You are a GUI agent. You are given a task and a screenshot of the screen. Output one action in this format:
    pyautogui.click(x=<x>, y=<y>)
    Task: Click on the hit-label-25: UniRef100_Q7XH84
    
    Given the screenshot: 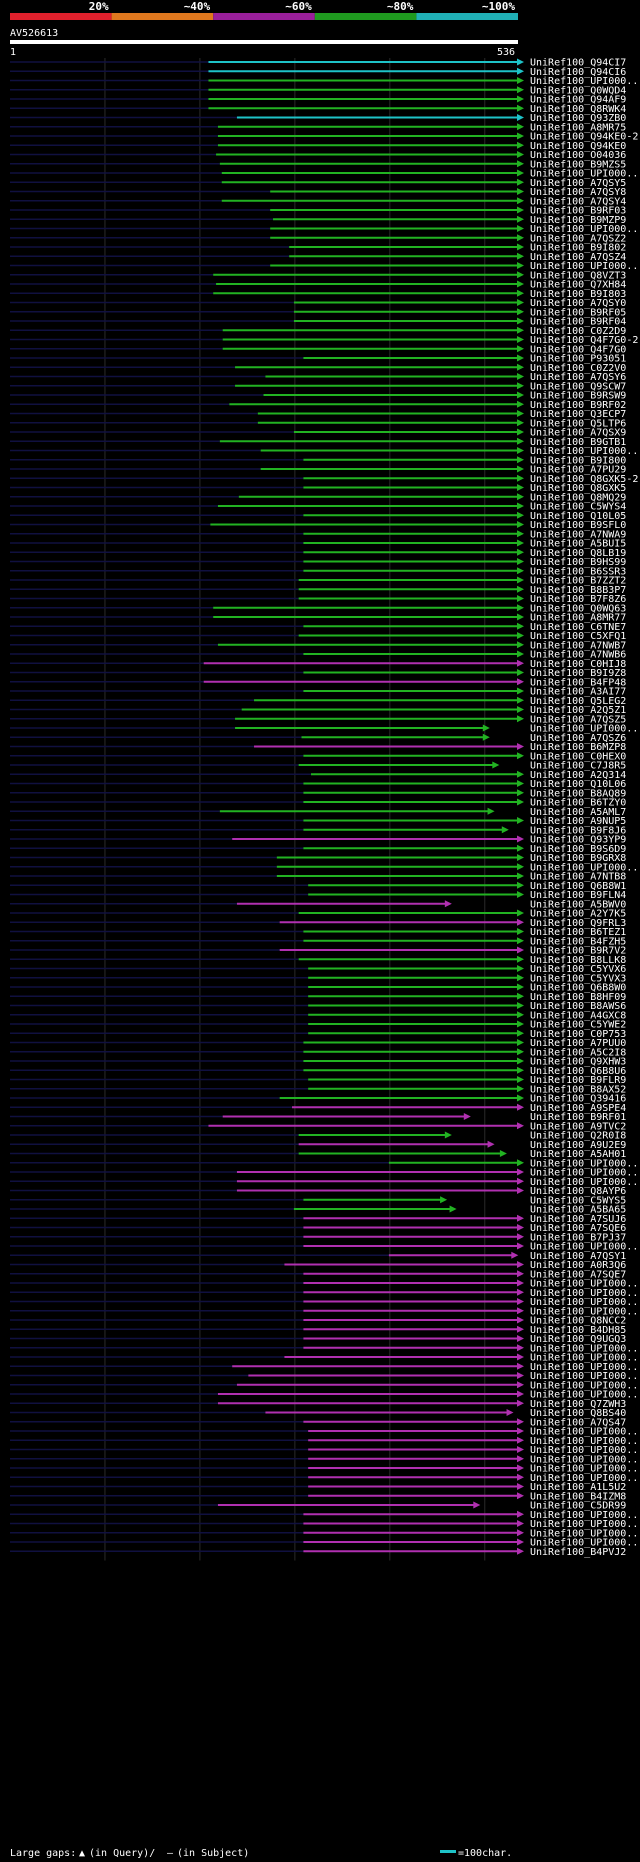 What is the action you would take?
    pyautogui.click(x=578, y=285)
    